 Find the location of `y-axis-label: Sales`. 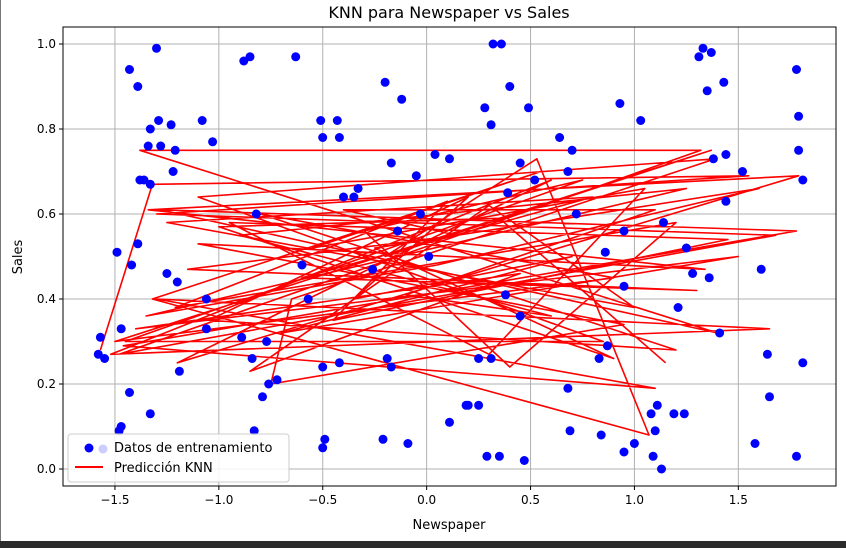

y-axis-label: Sales is located at coordinates (18, 256).